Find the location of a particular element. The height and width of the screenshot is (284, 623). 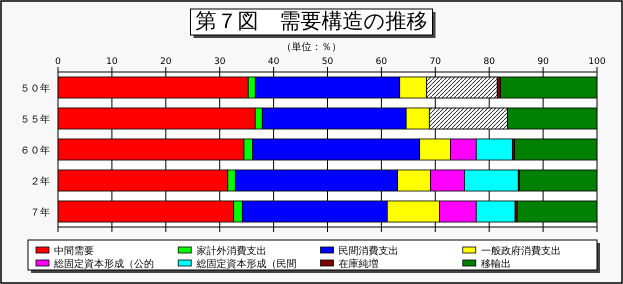

title: 第７図 需要構造の推移 is located at coordinates (313, 23).